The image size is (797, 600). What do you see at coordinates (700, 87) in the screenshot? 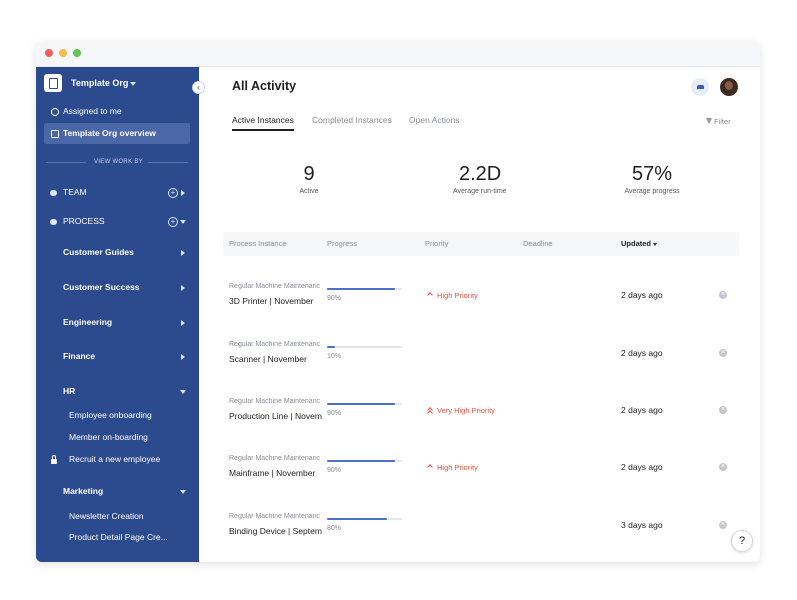
I see `workspace-avatar-glyph` at bounding box center [700, 87].